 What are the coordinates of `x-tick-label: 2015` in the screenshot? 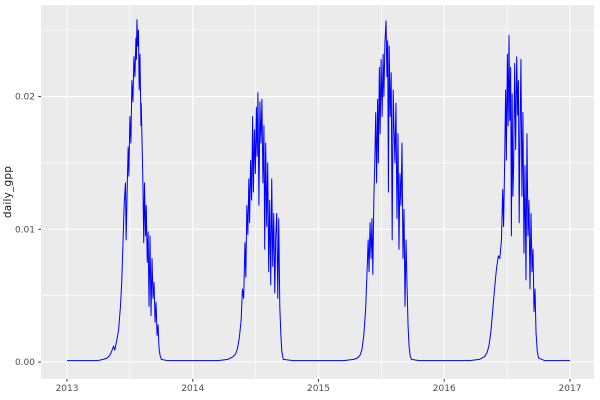 It's located at (318, 389).